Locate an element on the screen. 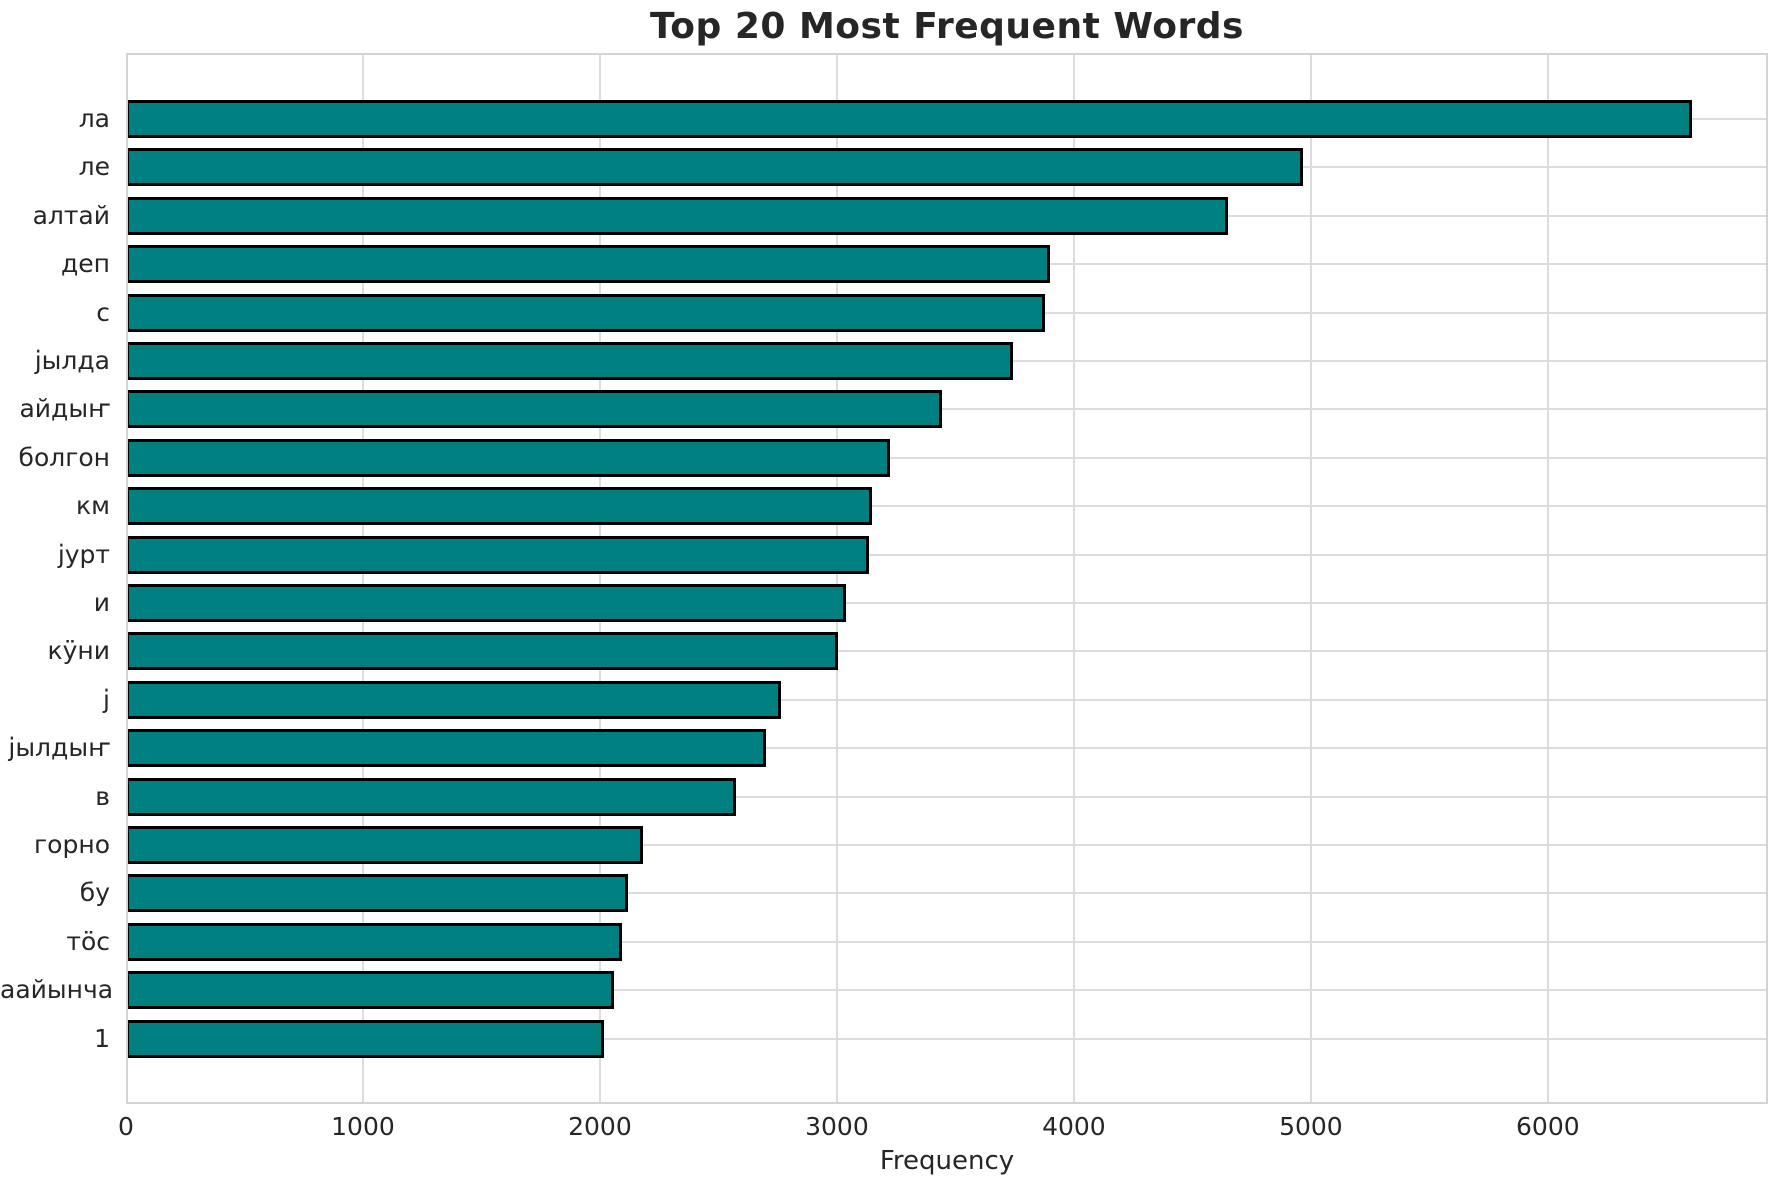  y-tick-label: 1 is located at coordinates (102, 1038).